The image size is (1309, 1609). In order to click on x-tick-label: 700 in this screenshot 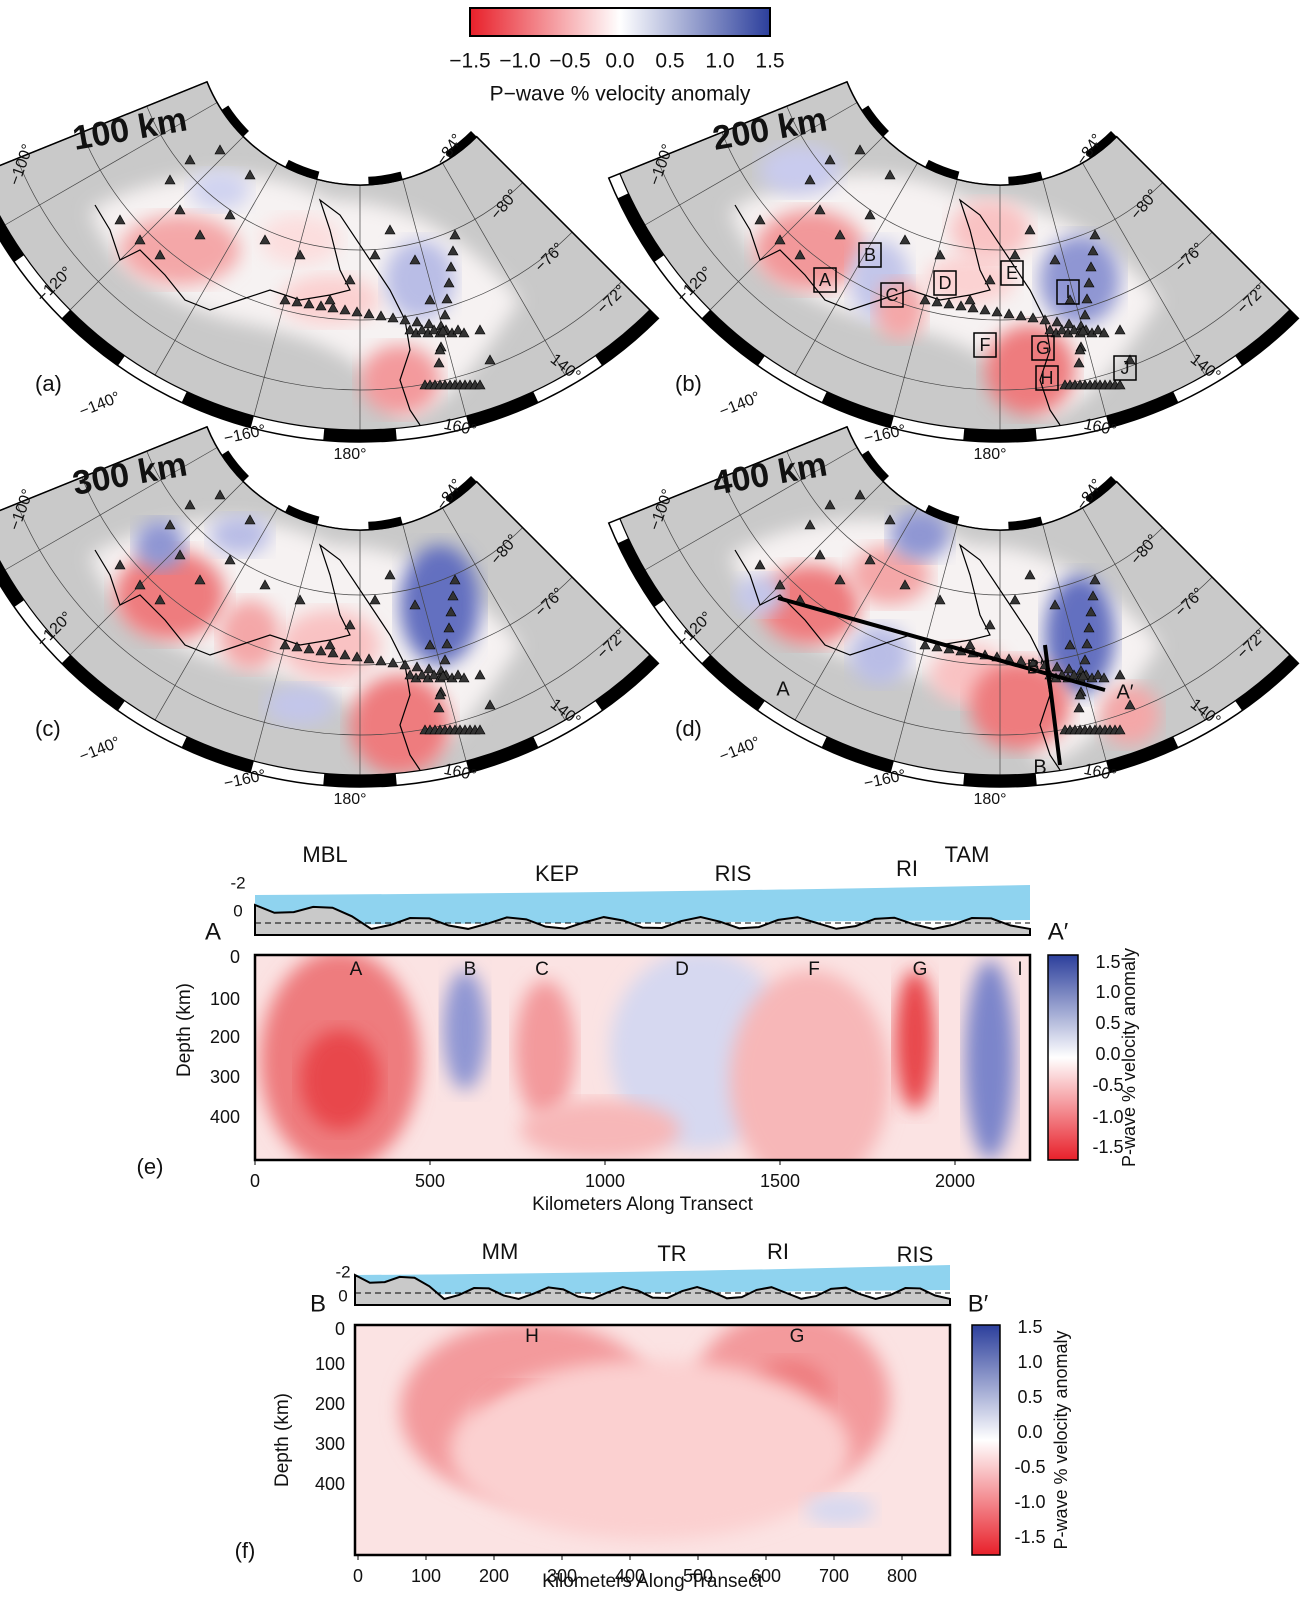, I will do `click(834, 1576)`.